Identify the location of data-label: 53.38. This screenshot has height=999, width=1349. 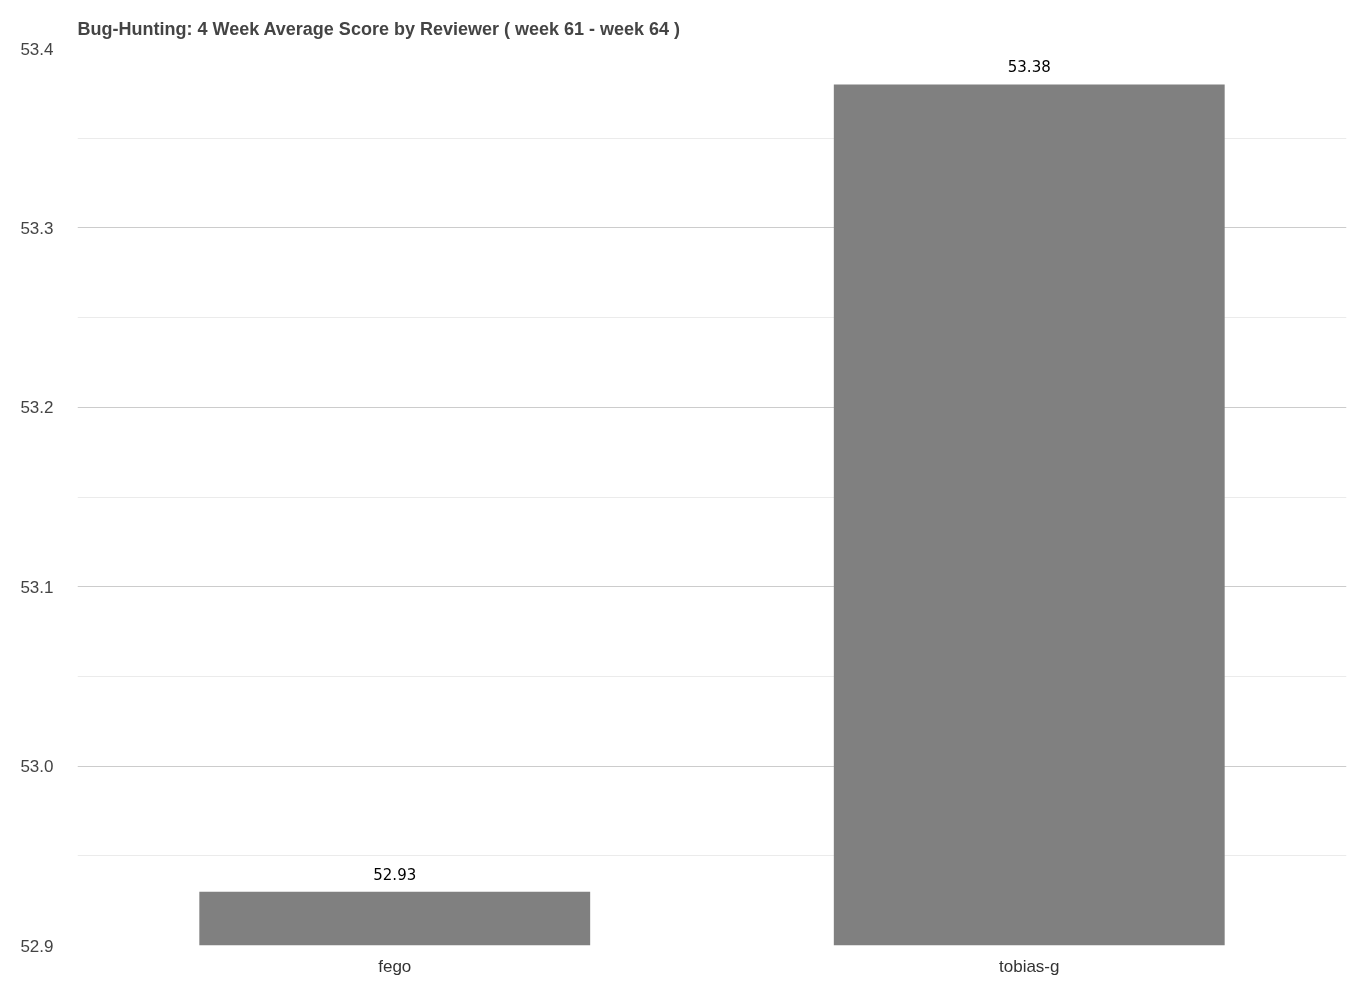
(1029, 67).